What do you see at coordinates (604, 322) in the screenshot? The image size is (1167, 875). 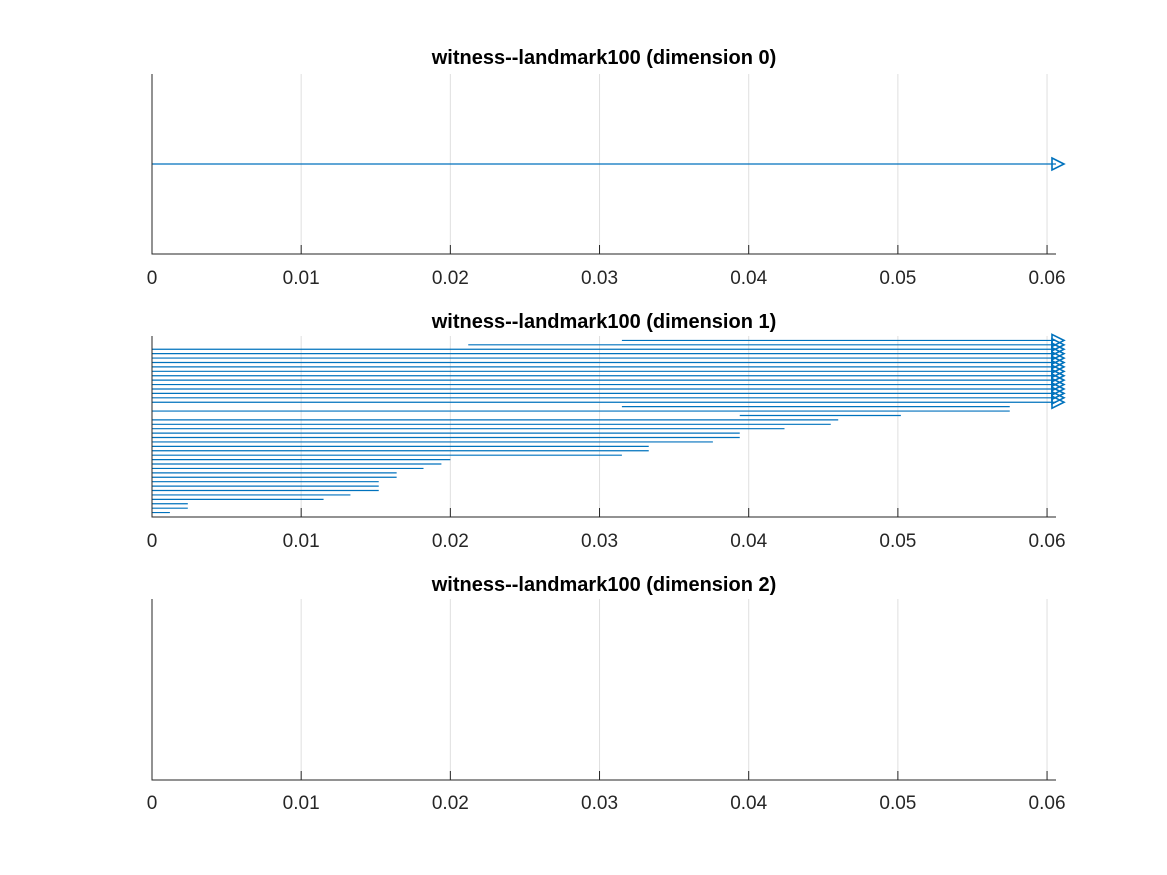 I see `panel-1-title: witness--landmark100 (dimension 1)` at bounding box center [604, 322].